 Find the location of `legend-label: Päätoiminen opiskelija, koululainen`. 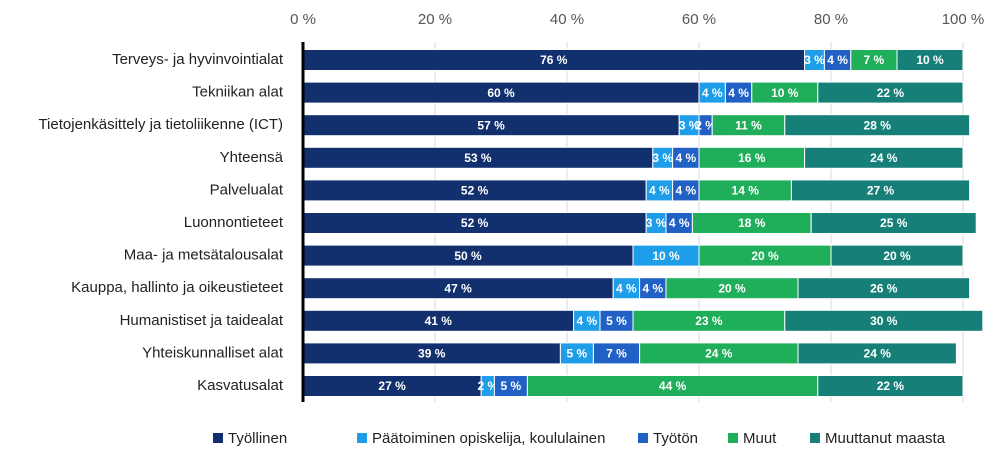

legend-label: Päätoiminen opiskelija, koululainen is located at coordinates (488, 438).